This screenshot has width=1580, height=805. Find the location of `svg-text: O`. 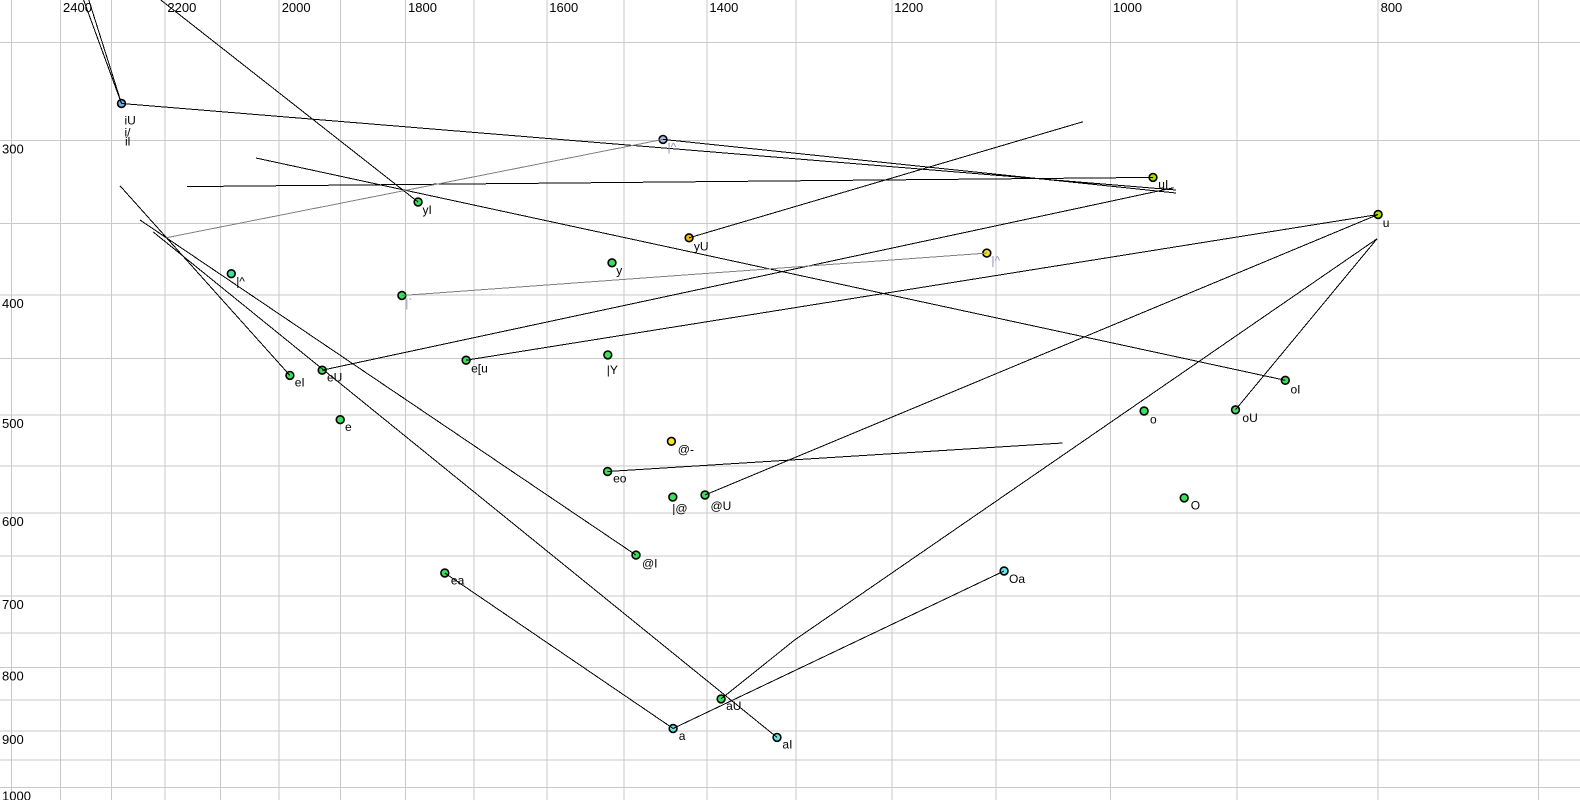

svg-text: O is located at coordinates (1195, 506).